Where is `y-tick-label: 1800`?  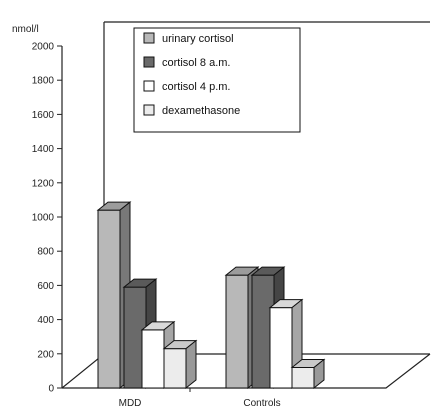 y-tick-label: 1800 is located at coordinates (43, 81).